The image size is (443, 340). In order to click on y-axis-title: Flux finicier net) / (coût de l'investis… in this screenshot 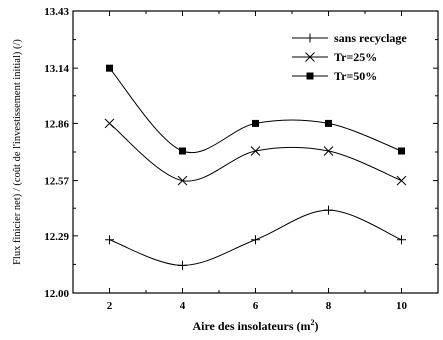, I will do `click(17, 152)`.